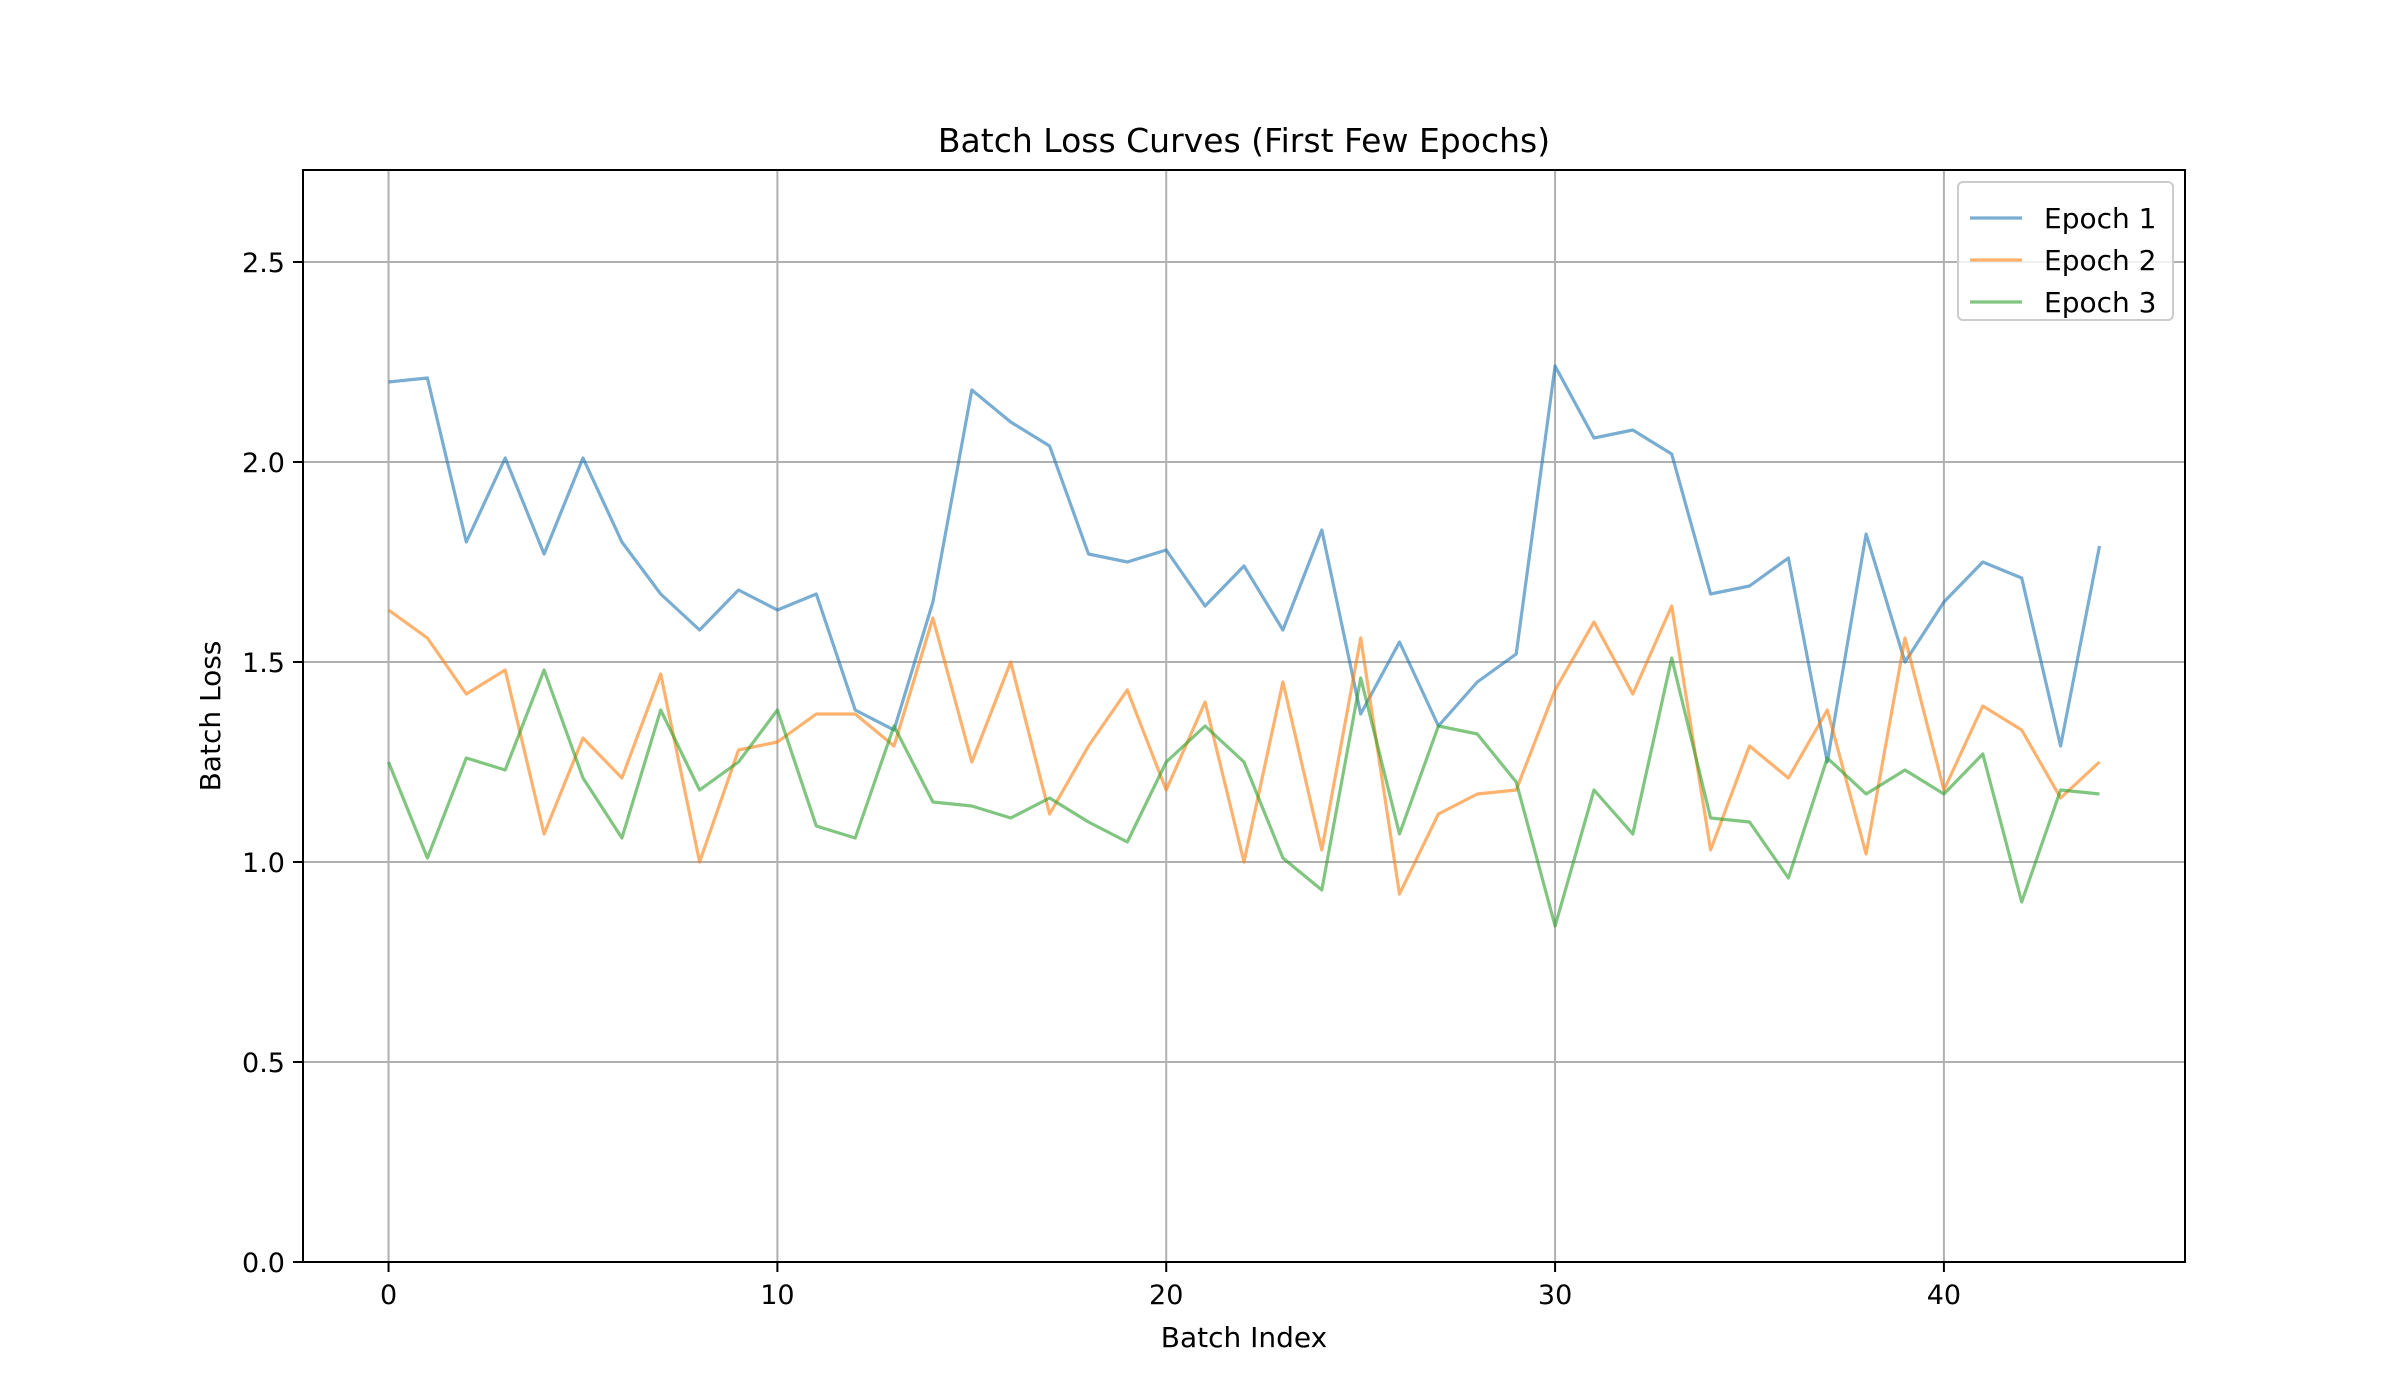 Image resolution: width=2400 pixels, height=1400 pixels. What do you see at coordinates (263, 1063) in the screenshot?
I see `y-tick-label: 0.5` at bounding box center [263, 1063].